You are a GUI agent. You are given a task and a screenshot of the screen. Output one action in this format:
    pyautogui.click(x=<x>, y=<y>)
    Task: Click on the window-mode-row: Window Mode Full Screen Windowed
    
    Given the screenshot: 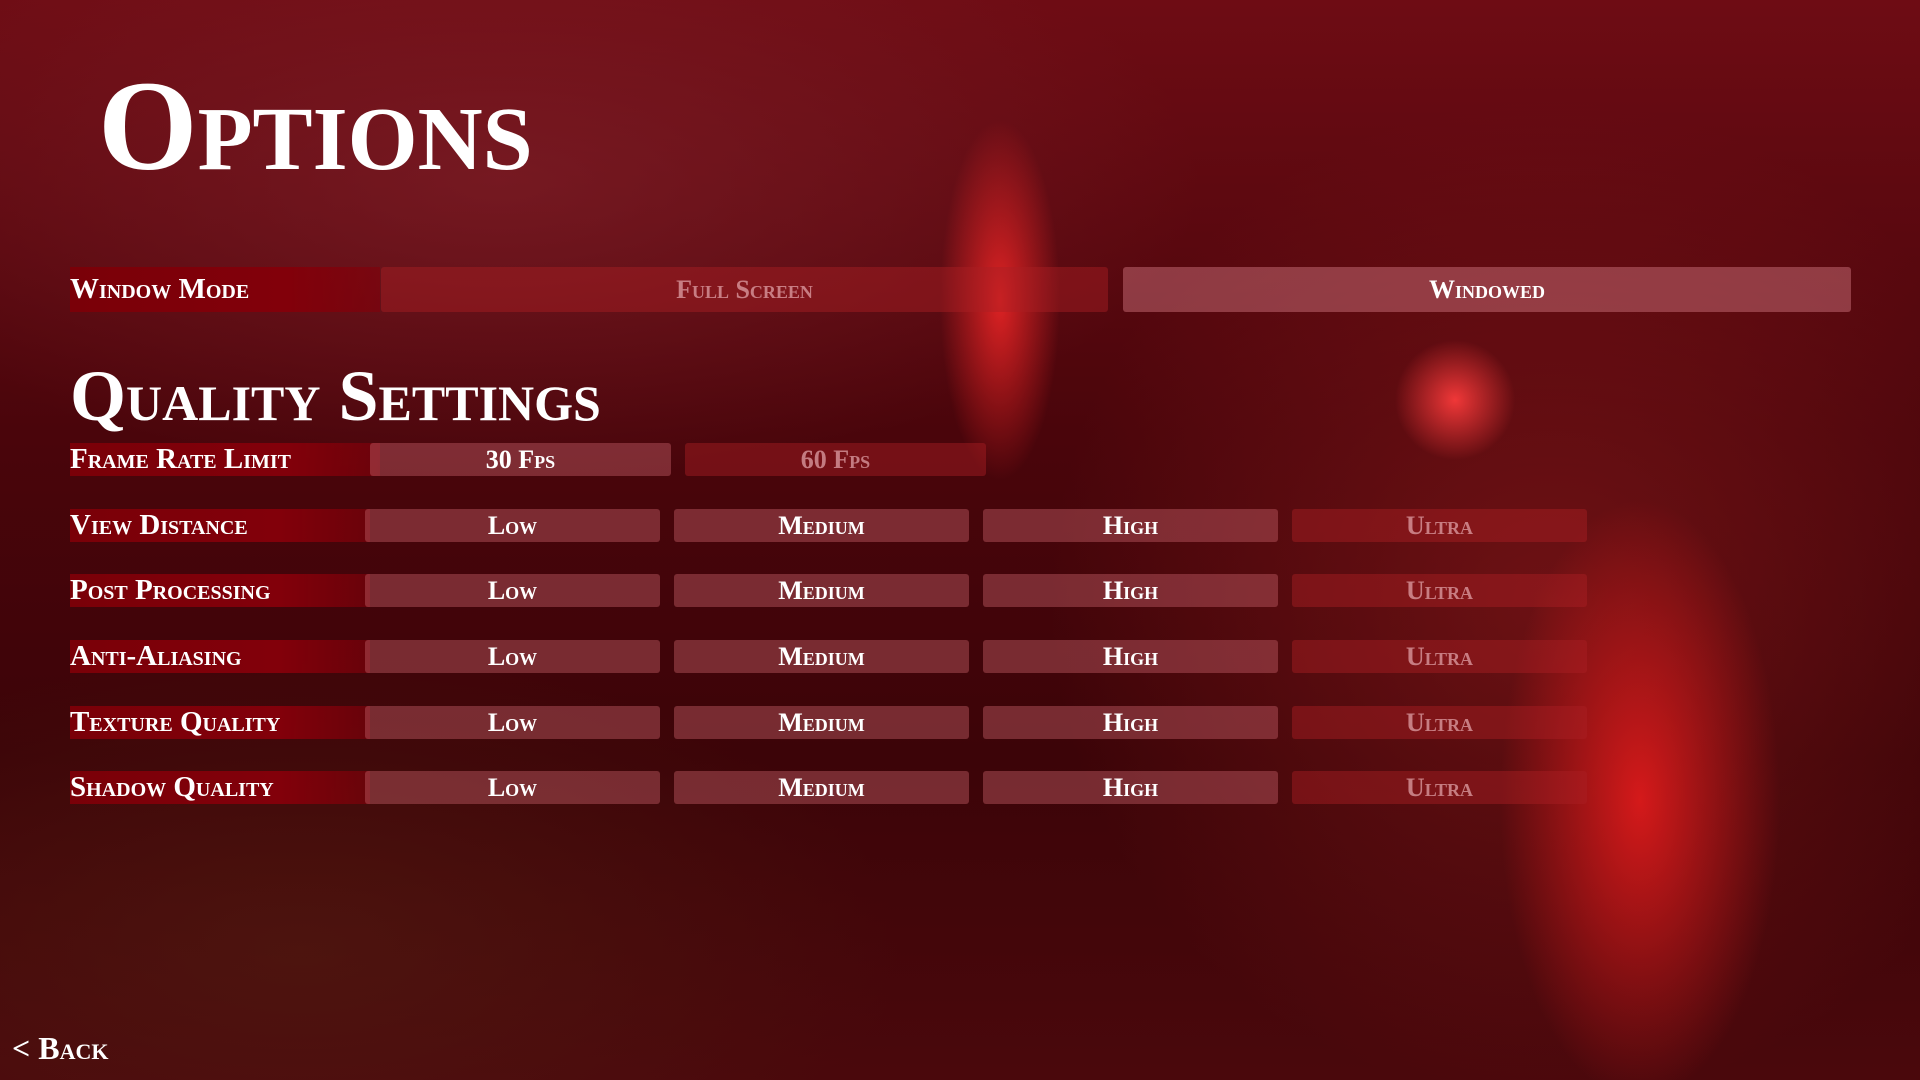 What is the action you would take?
    pyautogui.click(x=960, y=289)
    